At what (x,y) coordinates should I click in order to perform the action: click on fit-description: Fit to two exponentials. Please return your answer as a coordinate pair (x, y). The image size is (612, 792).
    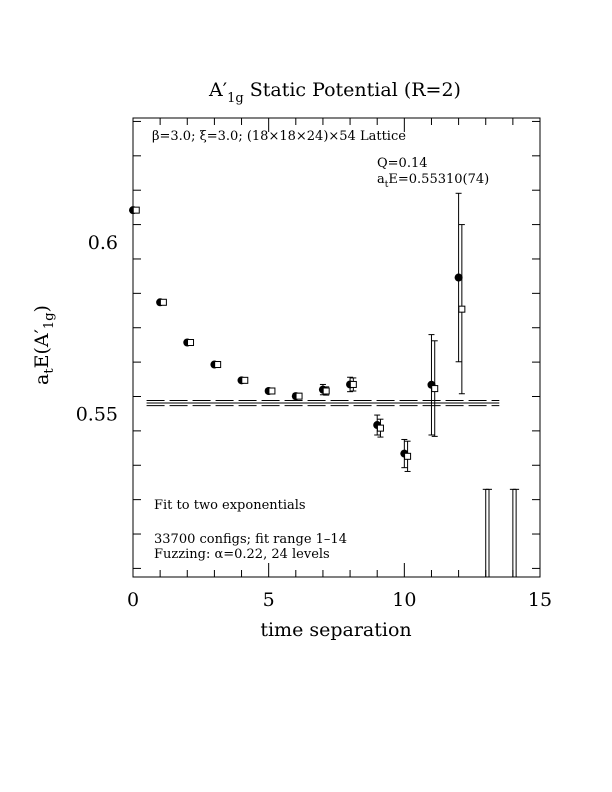
    Looking at the image, I should click on (230, 505).